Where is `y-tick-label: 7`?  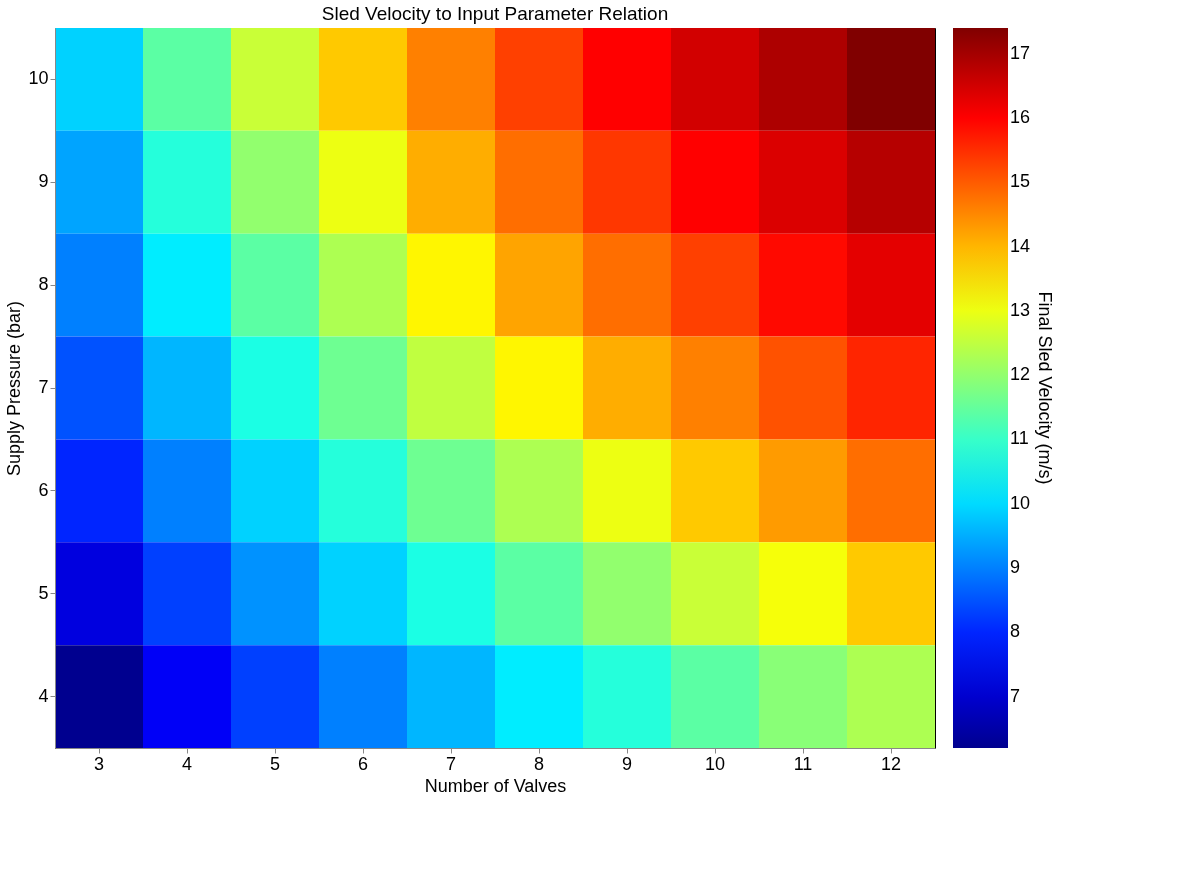 y-tick-label: 7 is located at coordinates (43, 387).